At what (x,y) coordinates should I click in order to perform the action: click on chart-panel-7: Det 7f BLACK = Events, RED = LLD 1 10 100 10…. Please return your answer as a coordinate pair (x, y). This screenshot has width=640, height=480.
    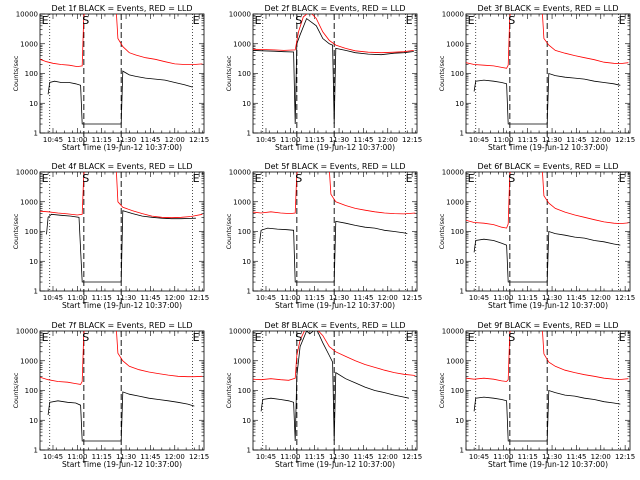
    Looking at the image, I should click on (110, 395).